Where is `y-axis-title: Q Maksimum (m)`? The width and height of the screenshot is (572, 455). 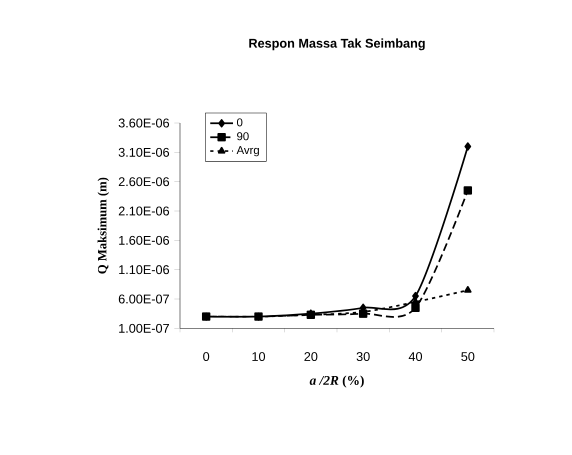 y-axis-title: Q Maksimum (m) is located at coordinates (104, 226).